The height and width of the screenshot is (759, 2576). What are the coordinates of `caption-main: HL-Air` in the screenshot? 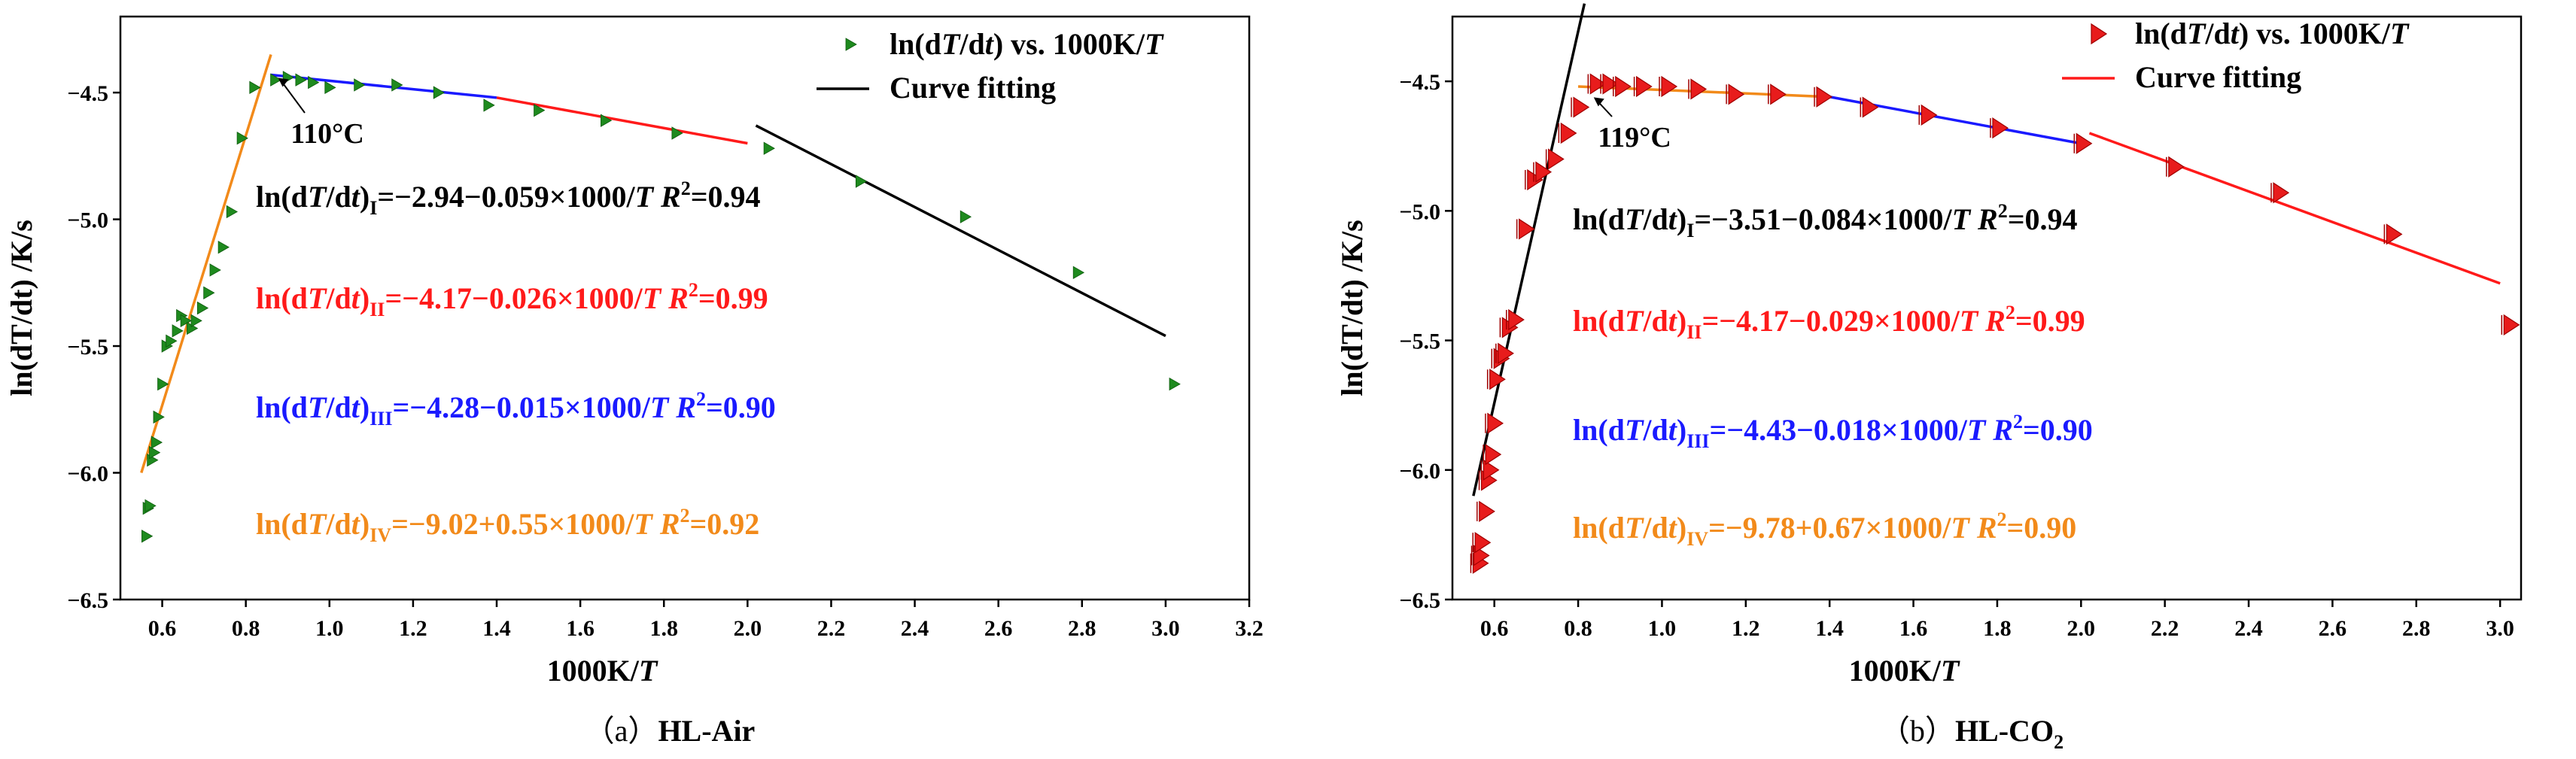 It's located at (706, 731).